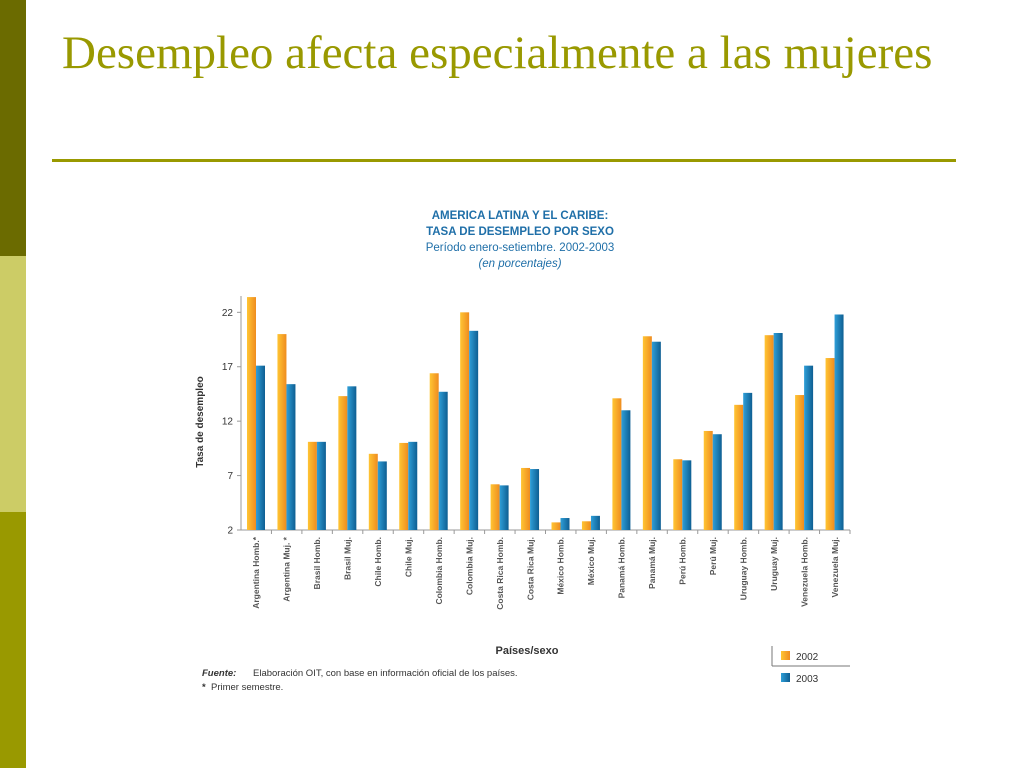  I want to click on x-tick-label: Colombia Muj., so click(469, 566).